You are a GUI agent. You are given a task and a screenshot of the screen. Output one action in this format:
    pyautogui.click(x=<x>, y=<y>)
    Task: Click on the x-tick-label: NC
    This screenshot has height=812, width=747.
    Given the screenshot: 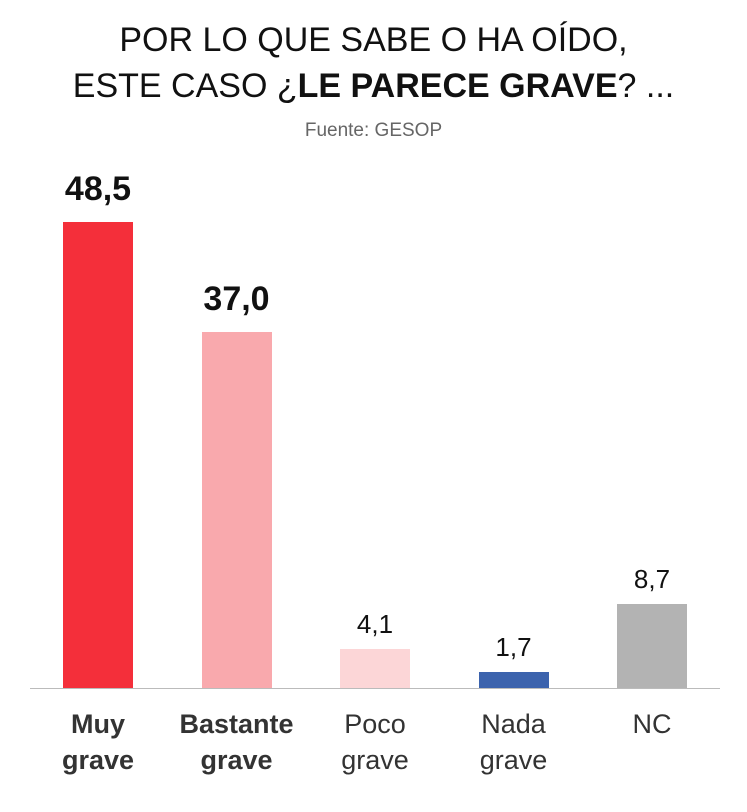 What is the action you would take?
    pyautogui.click(x=652, y=724)
    